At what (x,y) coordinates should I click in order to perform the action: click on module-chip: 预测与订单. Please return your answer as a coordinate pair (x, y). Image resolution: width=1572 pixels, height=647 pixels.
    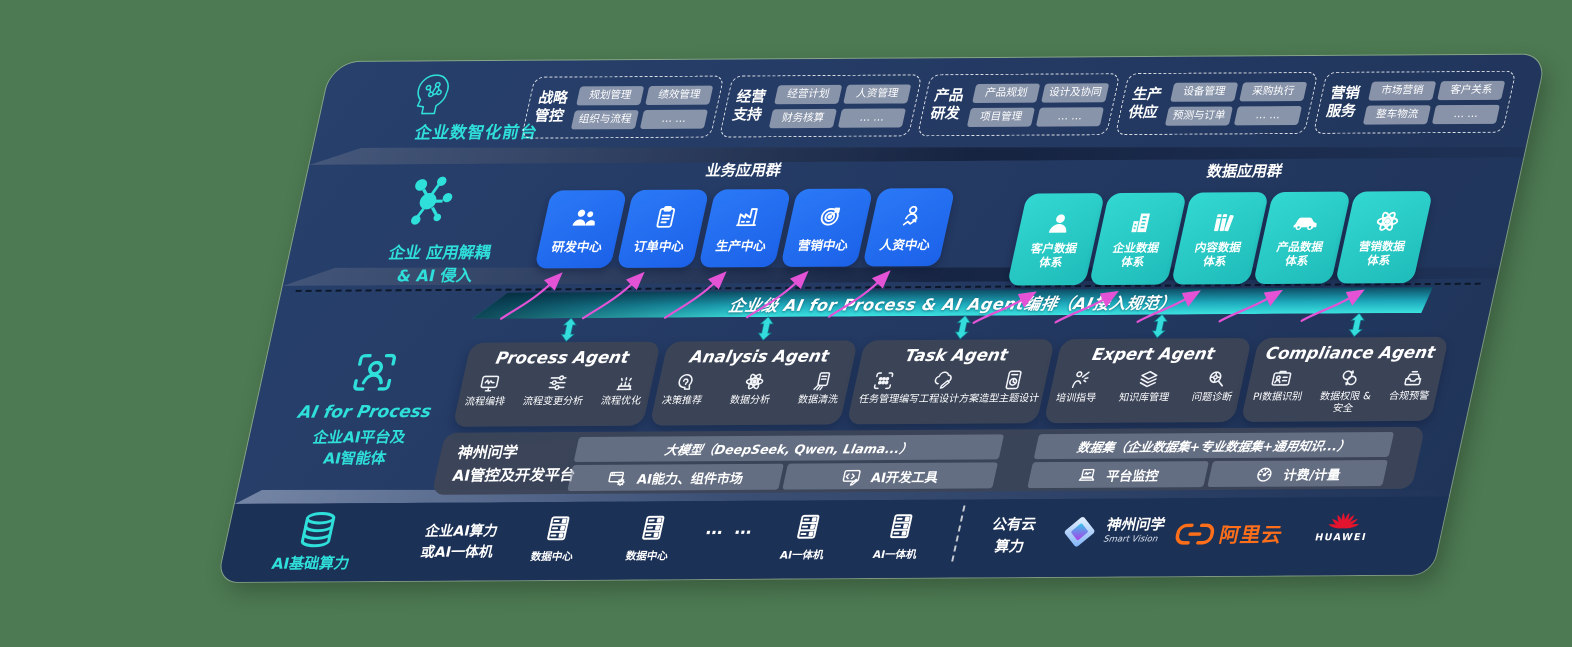
    Looking at the image, I should click on (1199, 115).